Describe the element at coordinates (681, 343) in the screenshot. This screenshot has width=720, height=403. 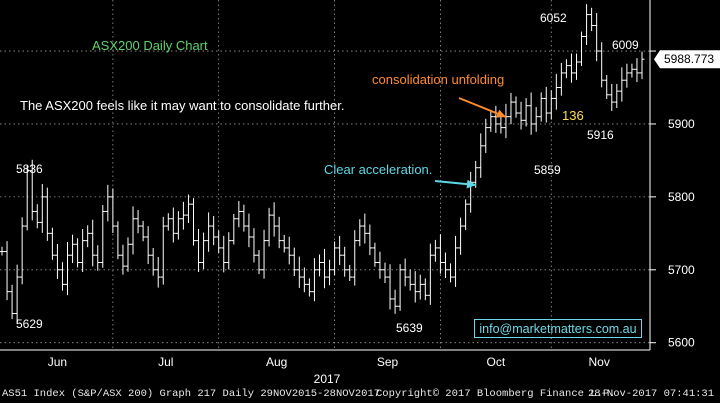
I see `y-tick-label: 5600` at that location.